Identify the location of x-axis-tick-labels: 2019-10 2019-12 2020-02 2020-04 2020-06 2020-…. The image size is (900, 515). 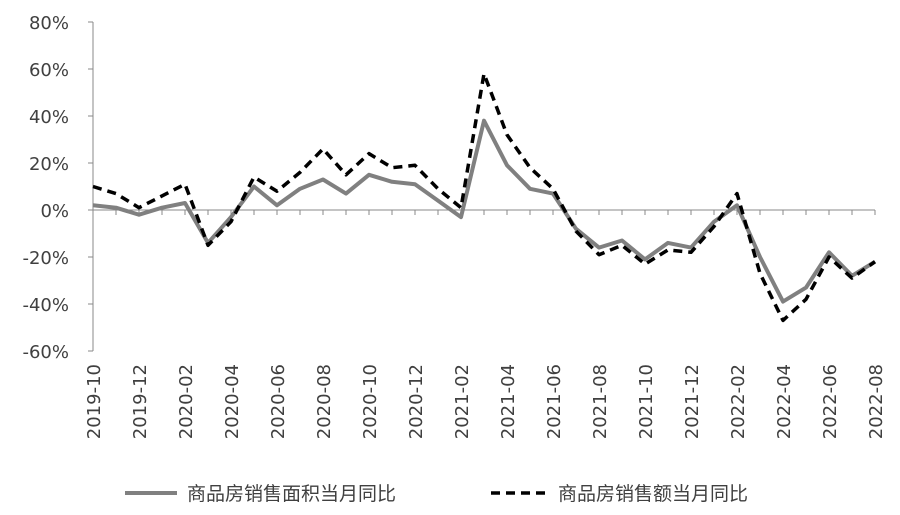
(485, 401).